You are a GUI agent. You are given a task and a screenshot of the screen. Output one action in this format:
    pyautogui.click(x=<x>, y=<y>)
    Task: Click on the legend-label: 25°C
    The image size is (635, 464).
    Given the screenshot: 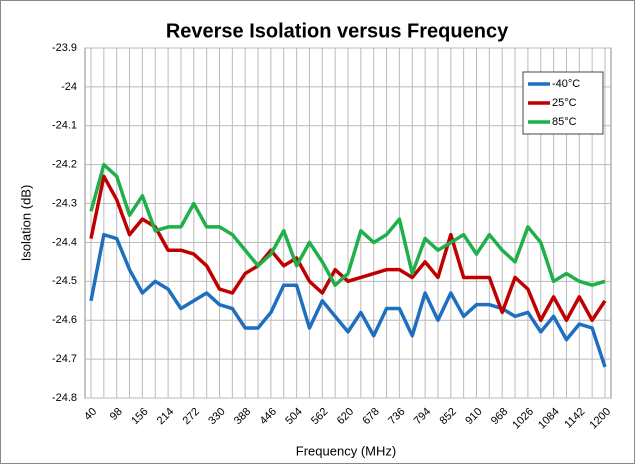 What is the action you would take?
    pyautogui.click(x=564, y=103)
    